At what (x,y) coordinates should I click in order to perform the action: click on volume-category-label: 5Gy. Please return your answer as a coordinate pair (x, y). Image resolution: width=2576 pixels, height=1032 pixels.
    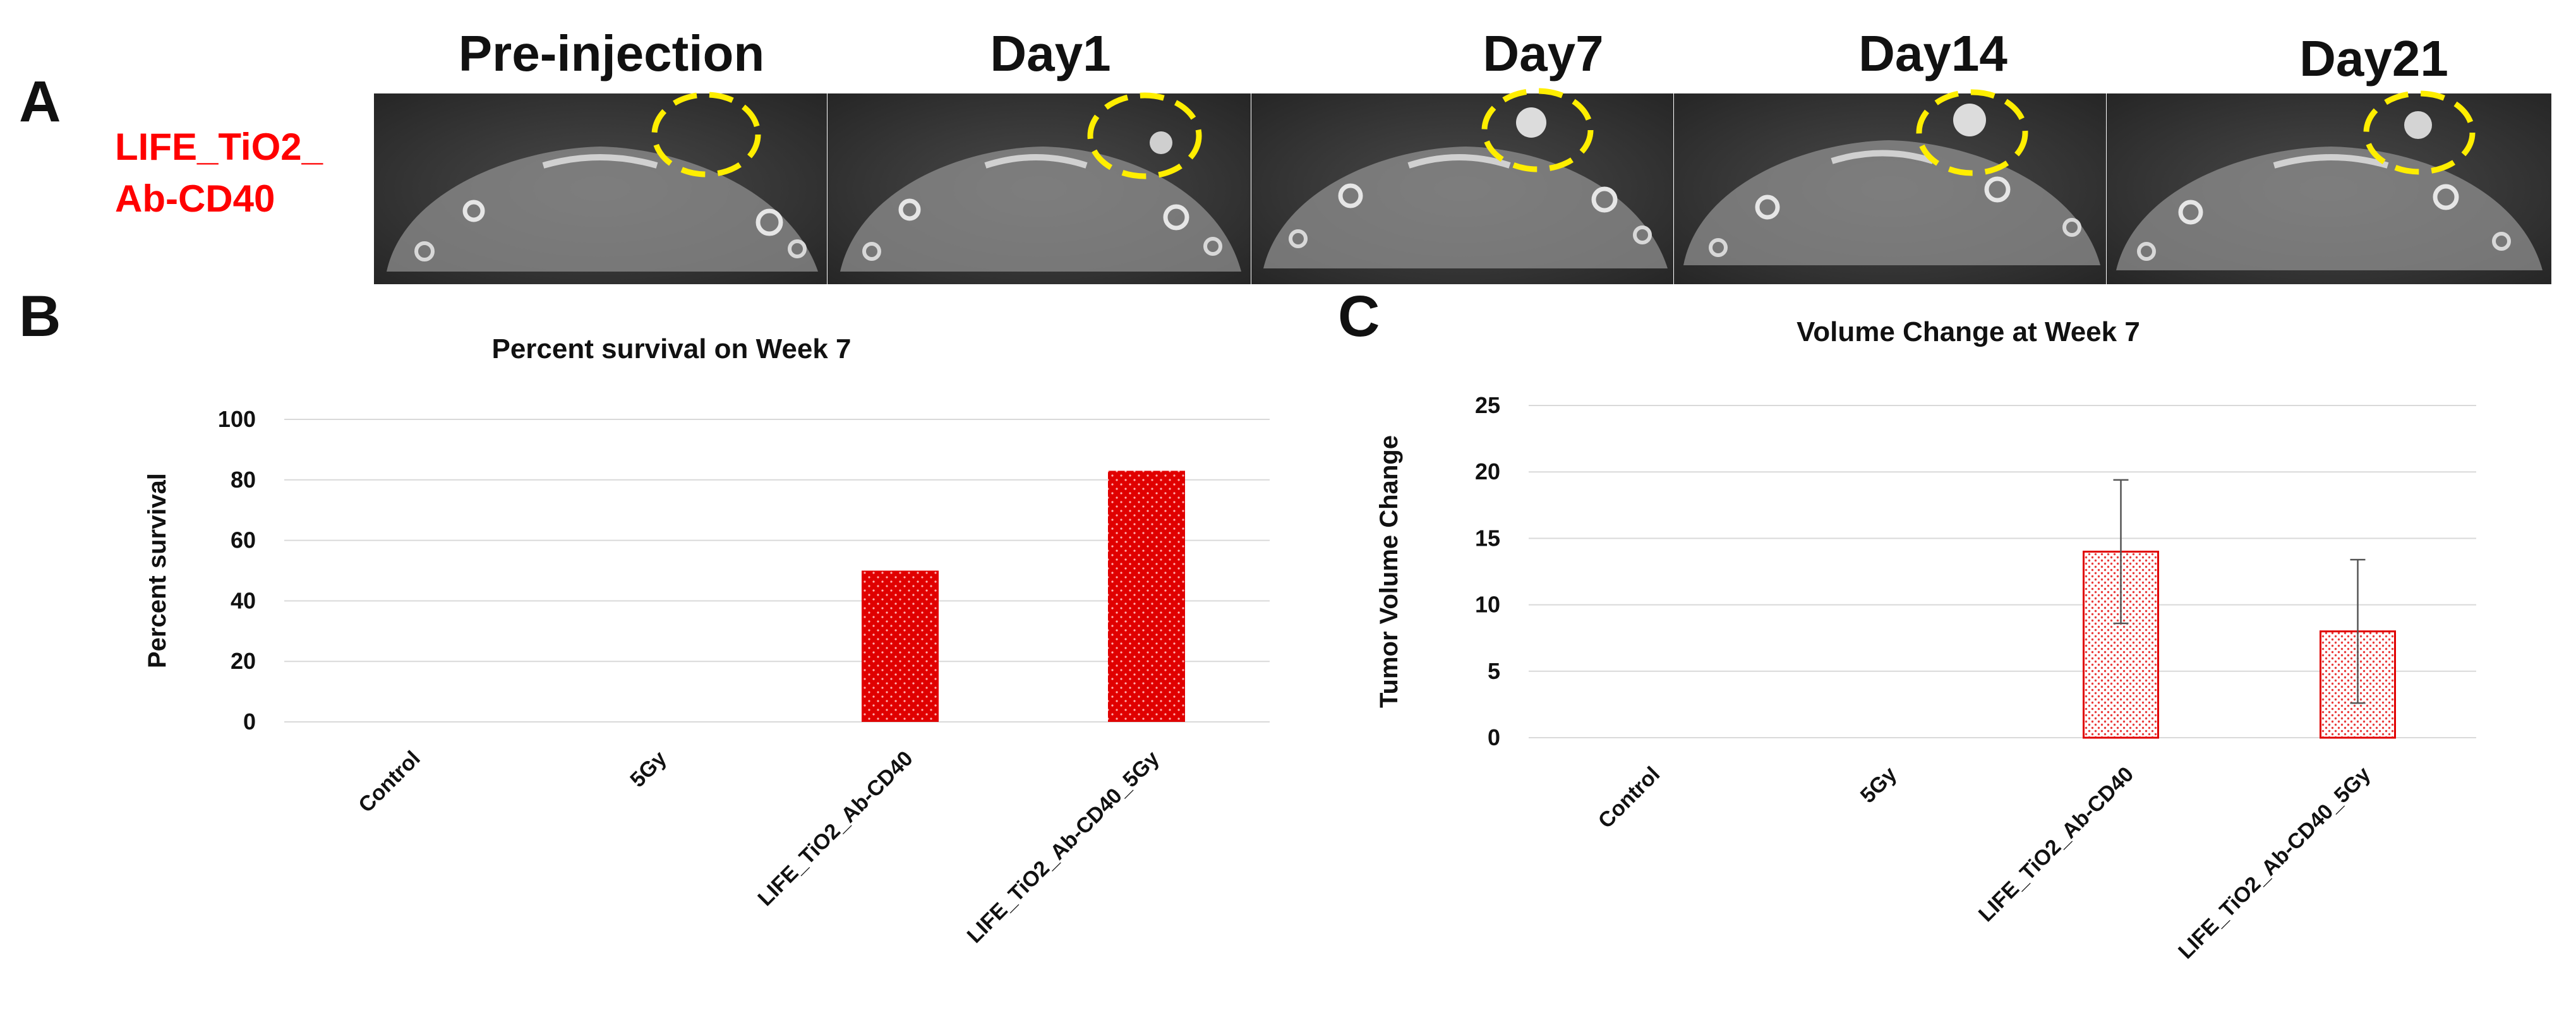
    Looking at the image, I should click on (1878, 785).